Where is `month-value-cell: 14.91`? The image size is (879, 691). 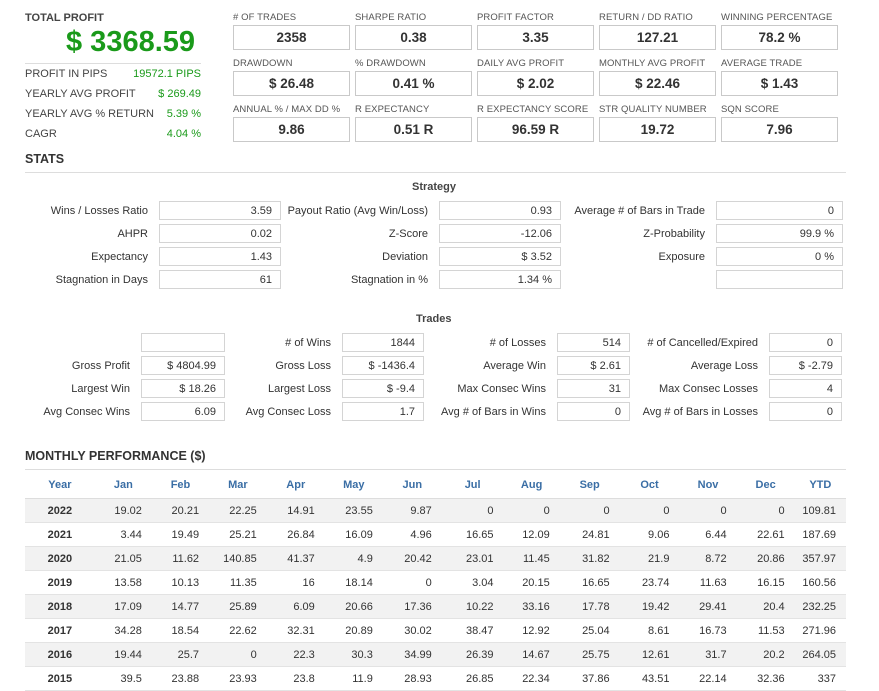
month-value-cell: 14.91 is located at coordinates (295, 510).